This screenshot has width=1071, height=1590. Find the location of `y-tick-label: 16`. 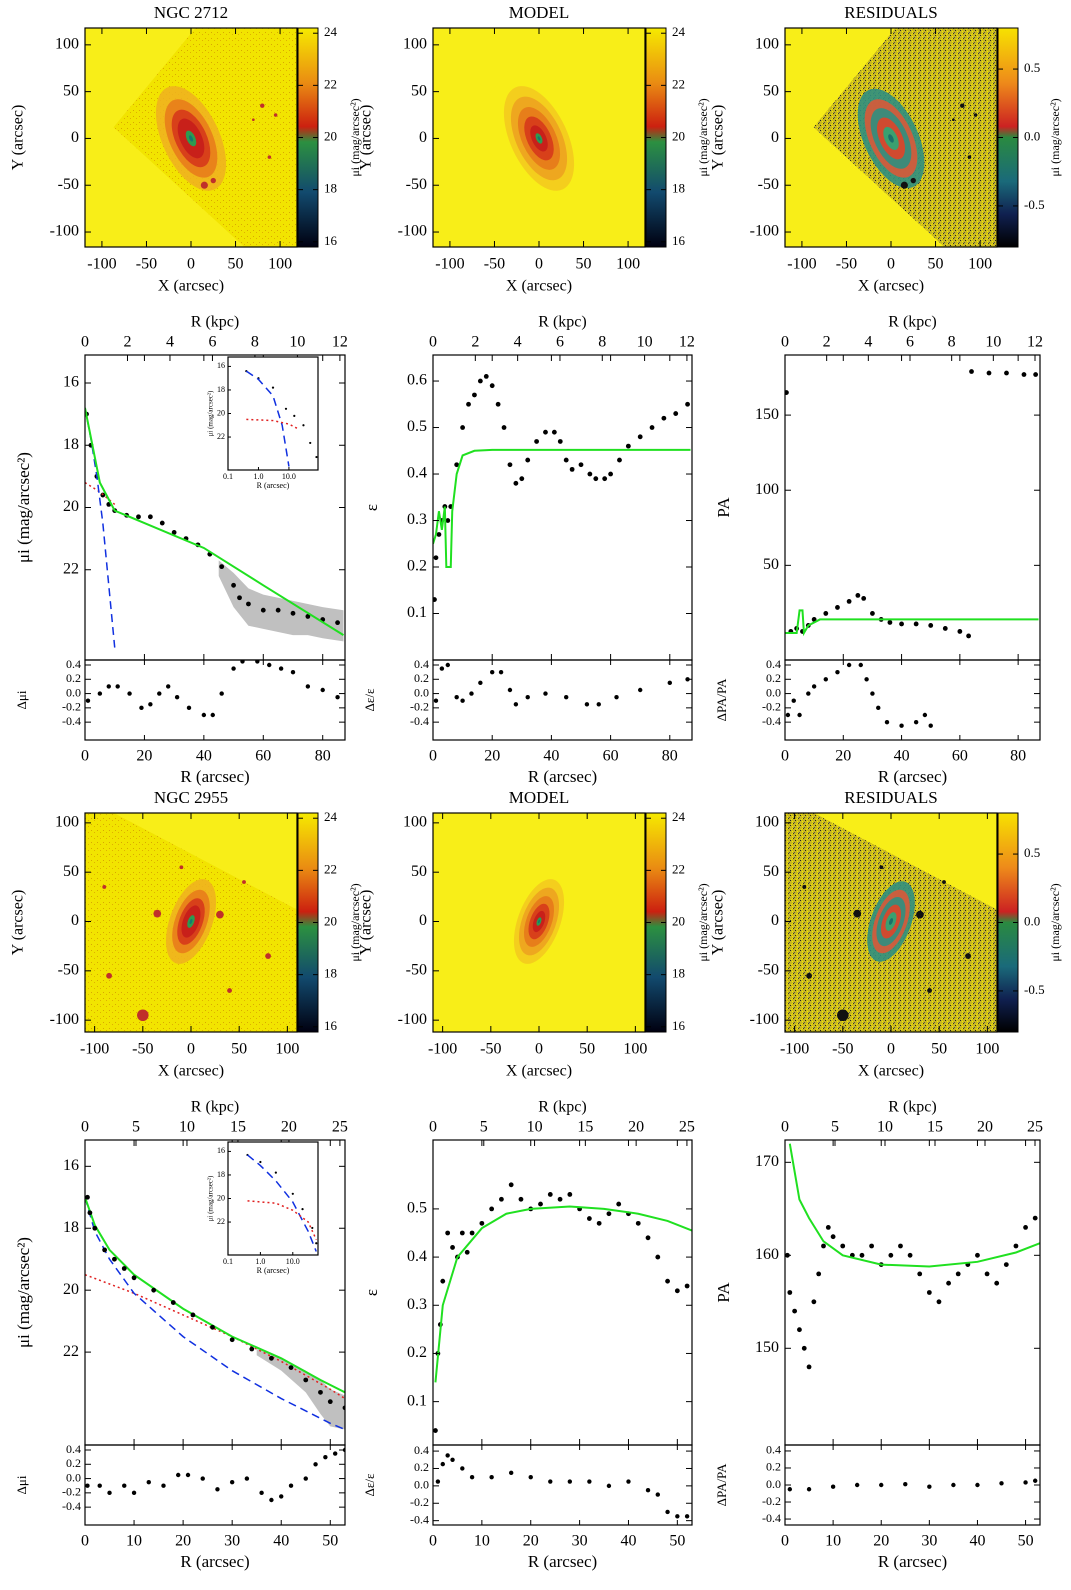

y-tick-label: 16 is located at coordinates (71, 382).